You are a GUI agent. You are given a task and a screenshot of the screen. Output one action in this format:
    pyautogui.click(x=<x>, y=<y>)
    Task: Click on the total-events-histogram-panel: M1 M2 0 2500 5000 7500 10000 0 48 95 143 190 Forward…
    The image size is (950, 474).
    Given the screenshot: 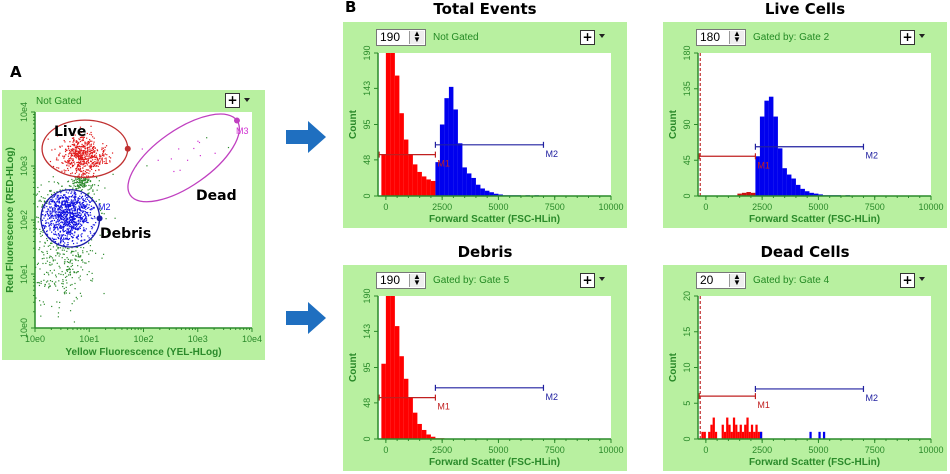 What is the action you would take?
    pyautogui.click(x=485, y=125)
    